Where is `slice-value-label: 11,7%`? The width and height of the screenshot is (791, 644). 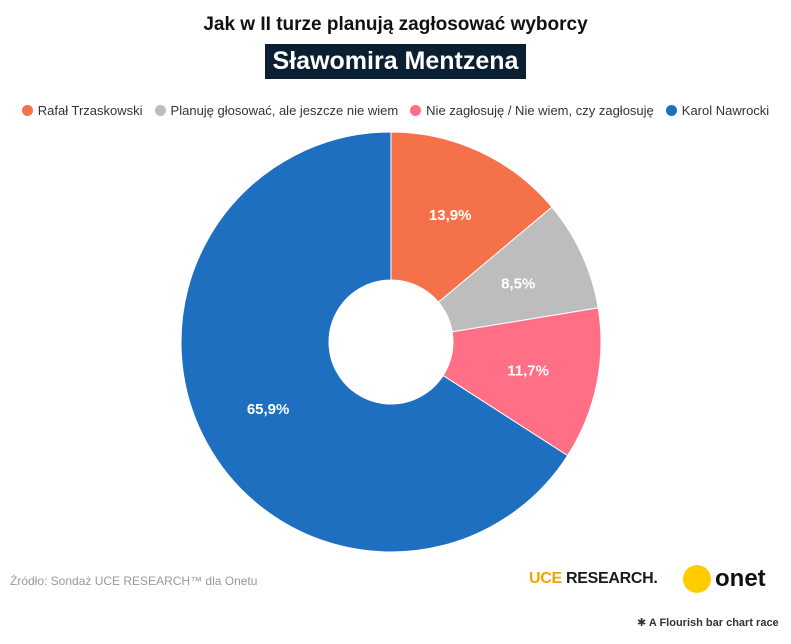
slice-value-label: 11,7% is located at coordinates (528, 370).